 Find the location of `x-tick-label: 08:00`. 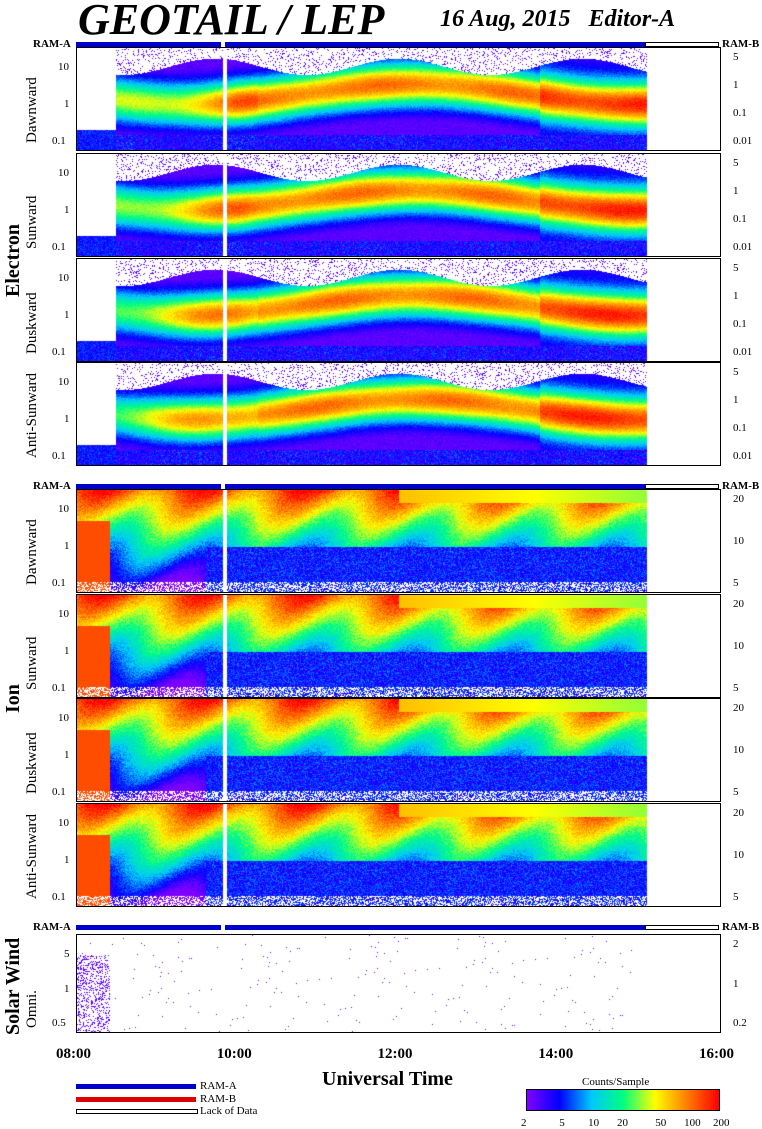

x-tick-label: 08:00 is located at coordinates (73, 1054).